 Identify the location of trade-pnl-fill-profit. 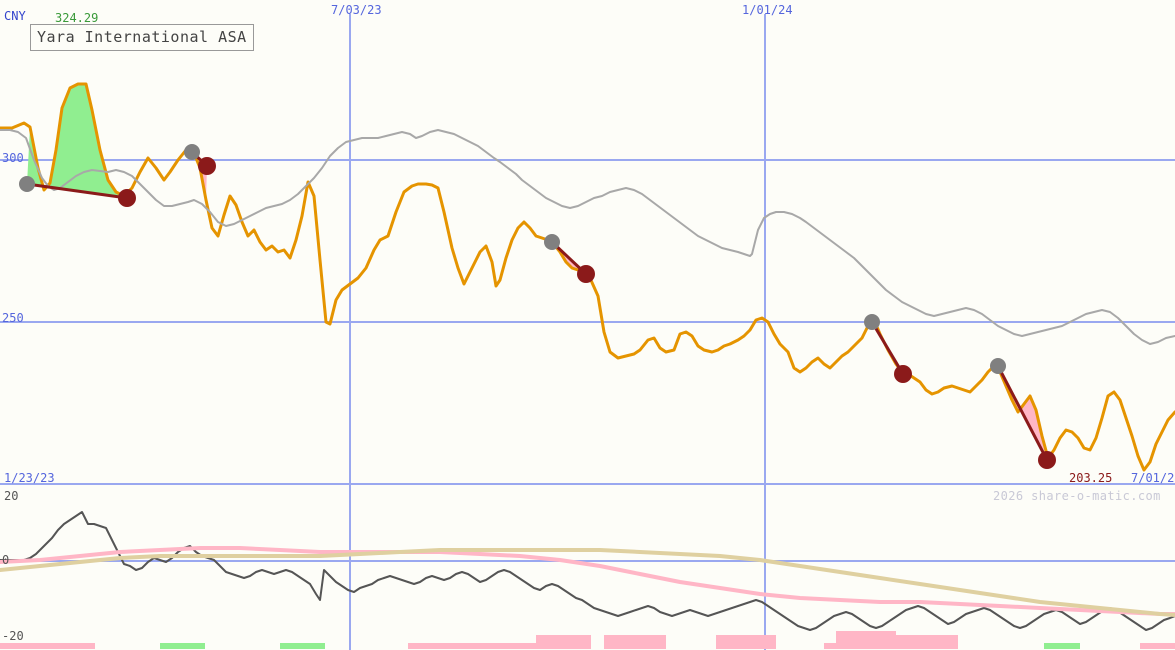
(77, 141).